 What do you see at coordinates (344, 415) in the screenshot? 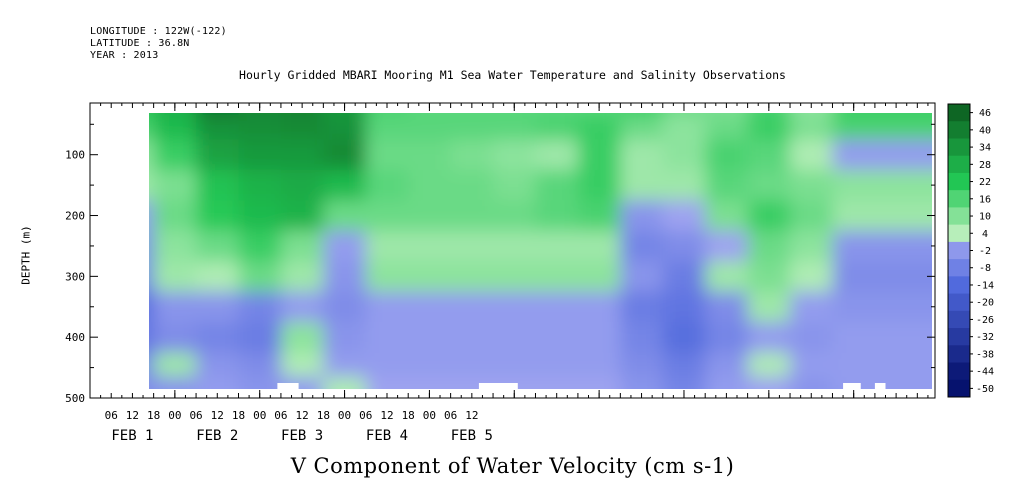
I see `x-tick-label: 00` at bounding box center [344, 415].